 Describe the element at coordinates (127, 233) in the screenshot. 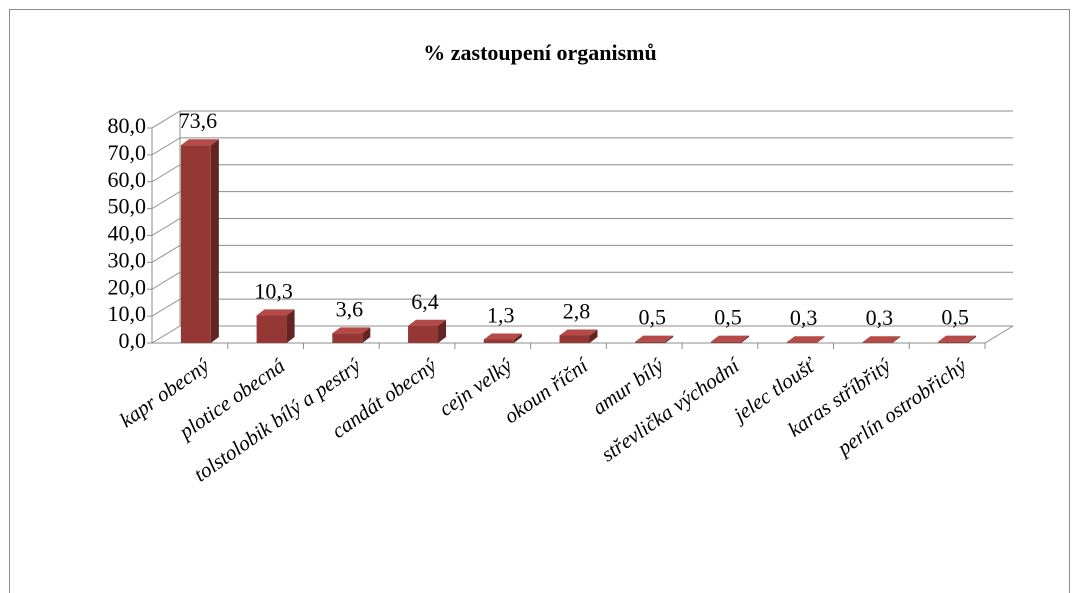

I see `y-tick-label: 40,0` at that location.